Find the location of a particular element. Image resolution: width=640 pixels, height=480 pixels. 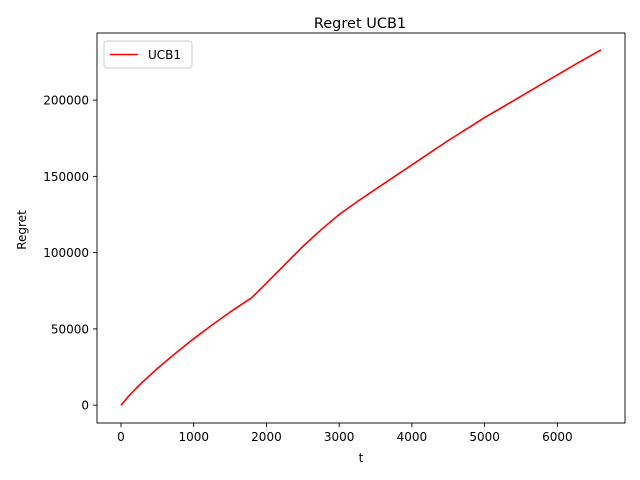

x-tick-label: 1000 is located at coordinates (193, 437).